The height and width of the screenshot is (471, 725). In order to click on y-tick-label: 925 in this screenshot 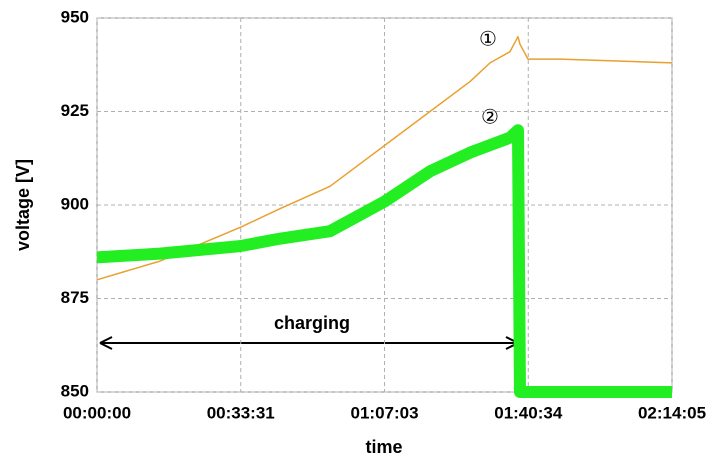, I will do `click(75, 110)`.